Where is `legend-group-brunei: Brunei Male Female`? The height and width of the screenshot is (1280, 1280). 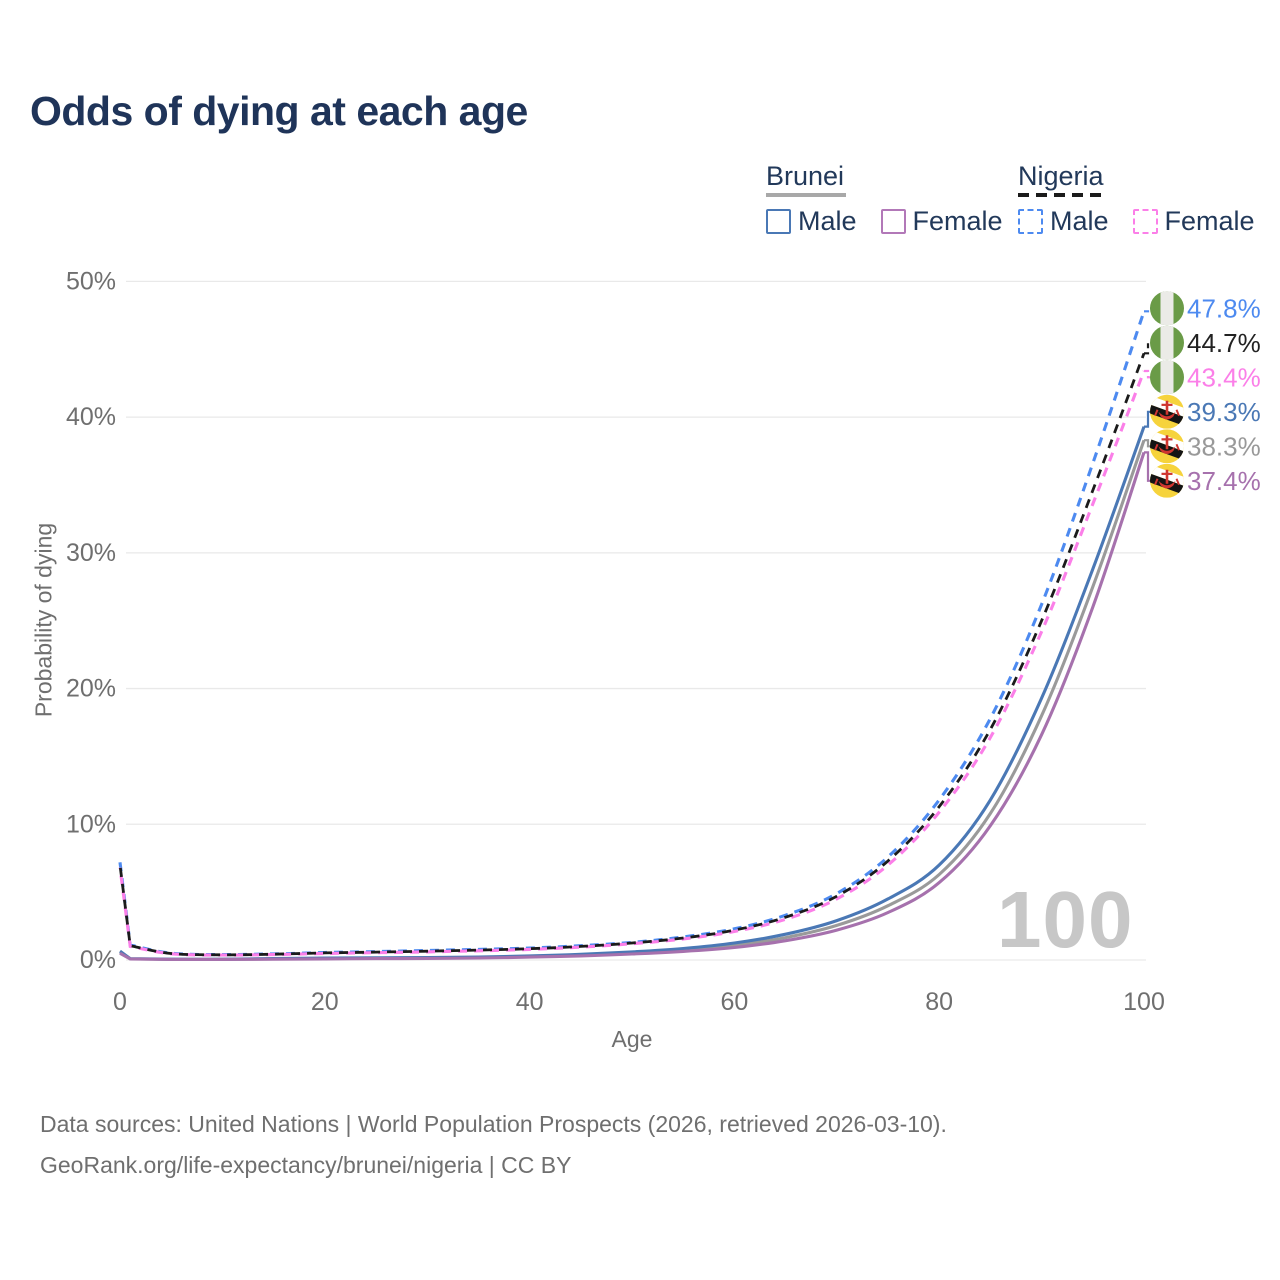 legend-group-brunei: Brunei Male Female is located at coordinates (896, 199).